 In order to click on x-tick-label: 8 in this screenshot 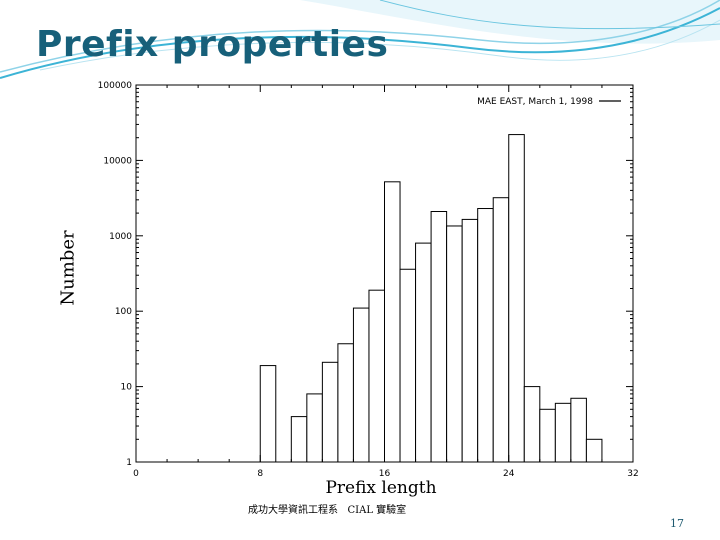, I will do `click(260, 473)`.